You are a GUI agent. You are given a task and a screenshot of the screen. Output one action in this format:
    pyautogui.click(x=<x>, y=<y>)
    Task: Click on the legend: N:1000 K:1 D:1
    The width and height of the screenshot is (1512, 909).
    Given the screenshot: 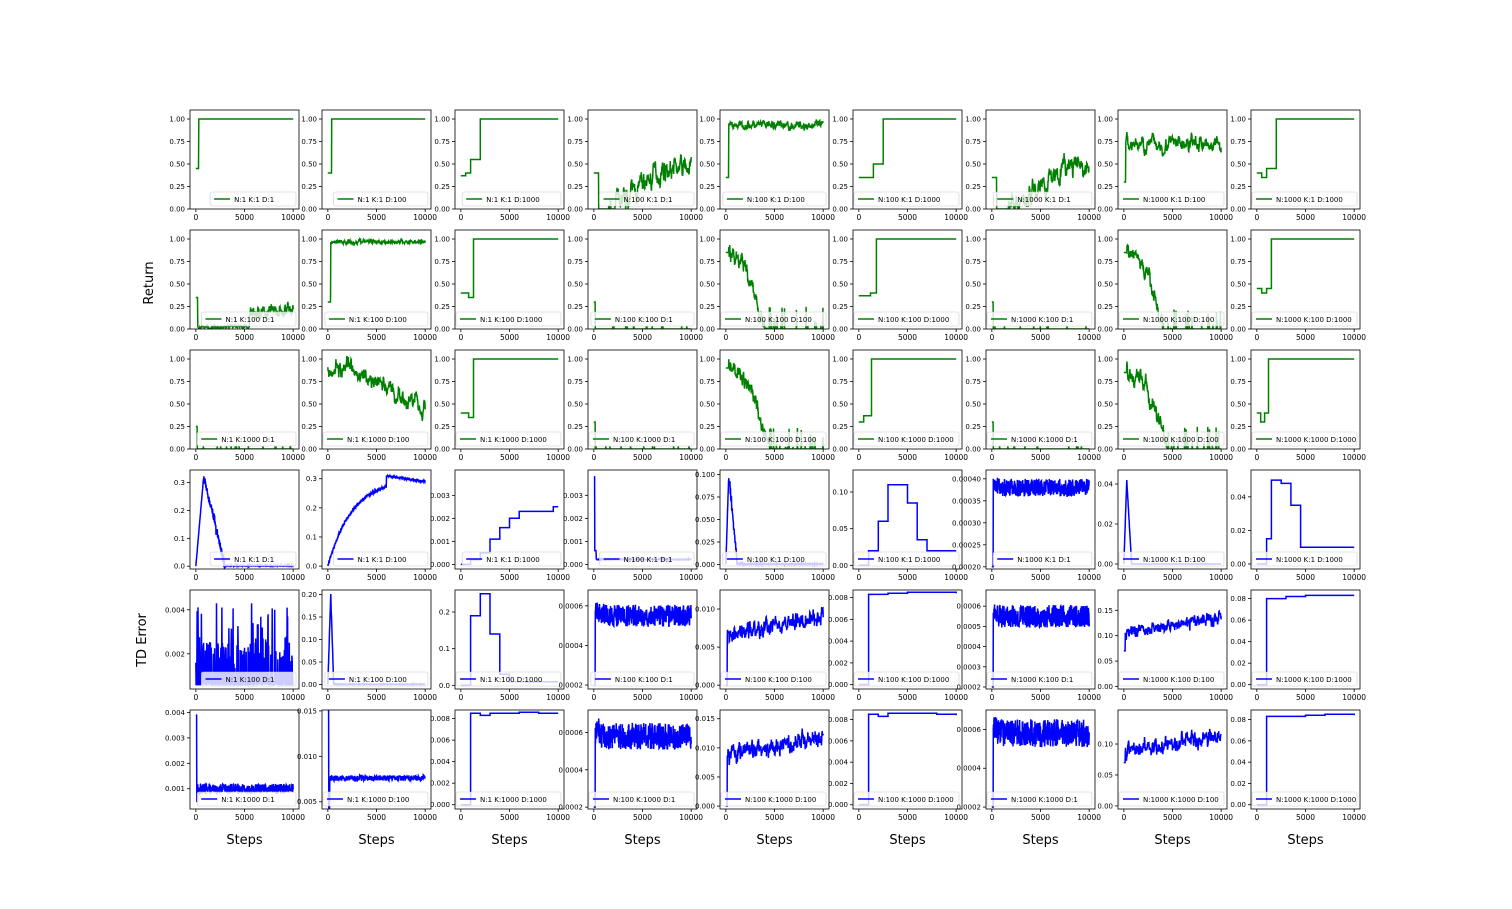 What is the action you would take?
    pyautogui.click(x=1042, y=199)
    